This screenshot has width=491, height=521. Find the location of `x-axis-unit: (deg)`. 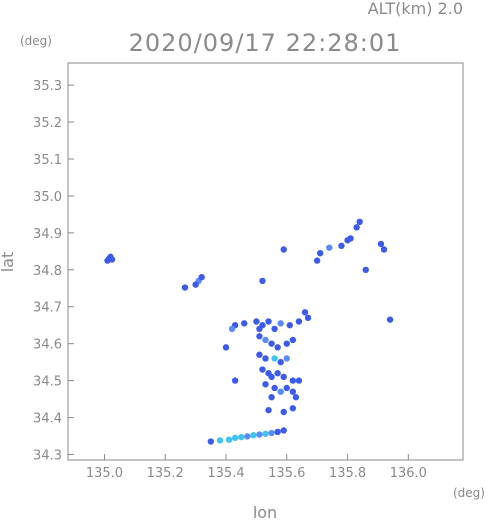

x-axis-unit: (deg) is located at coordinates (469, 493).